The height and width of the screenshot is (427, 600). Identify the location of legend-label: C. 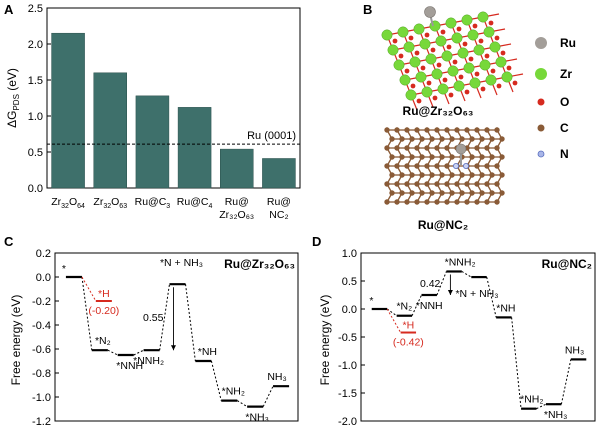
(564, 128).